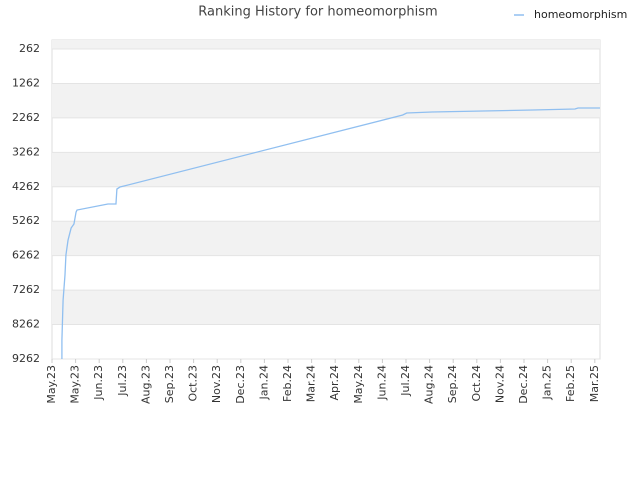  Describe the element at coordinates (287, 383) in the screenshot. I see `x-tick-label: Feb.24` at that location.